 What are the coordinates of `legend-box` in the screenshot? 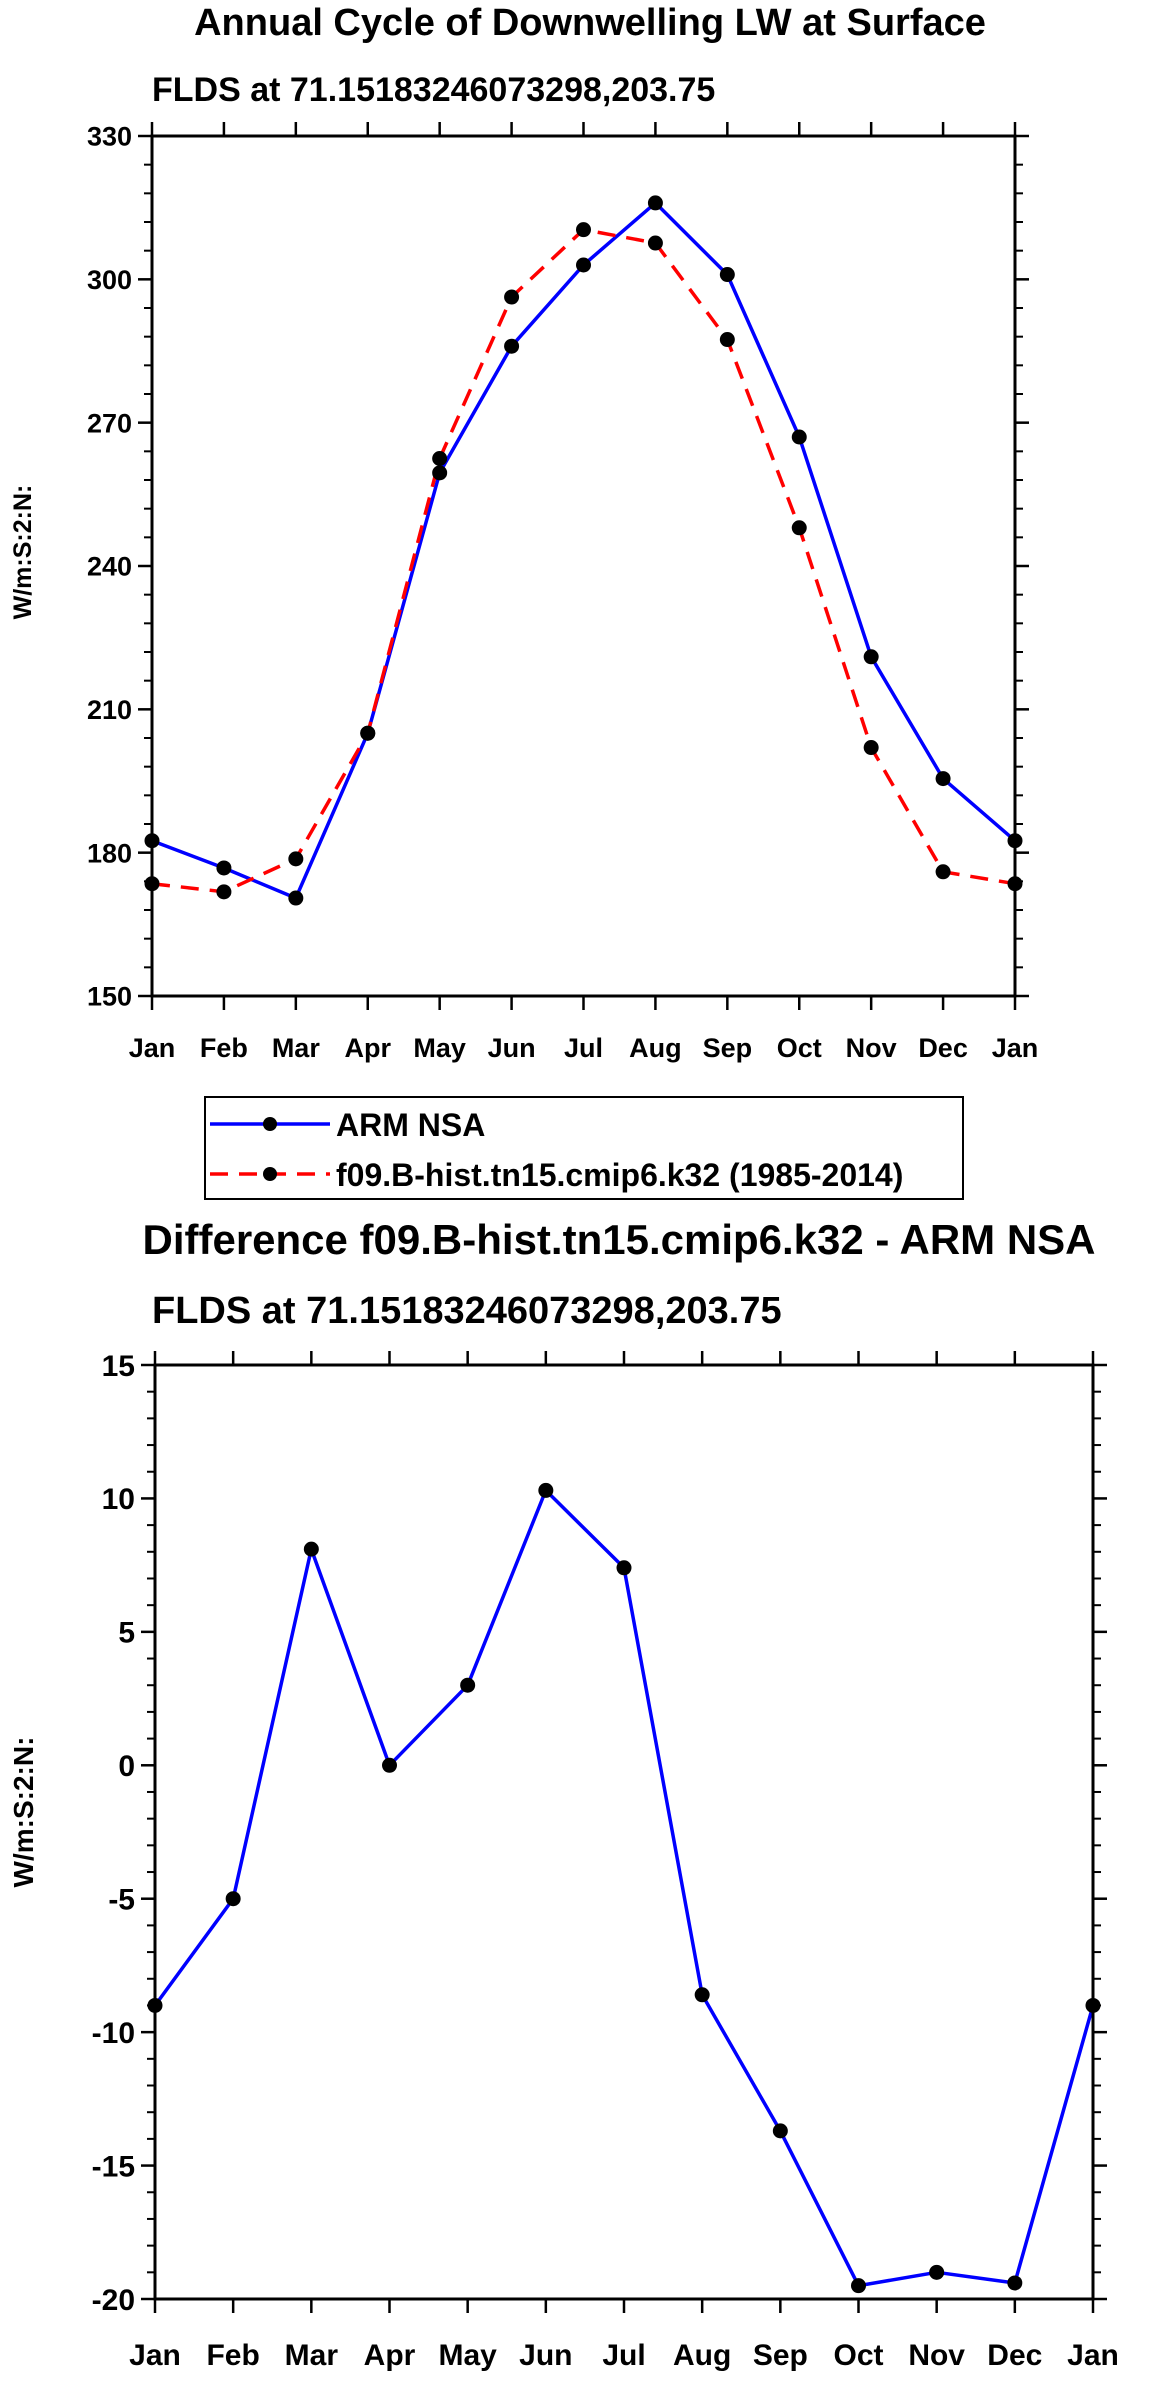 It's located at (584, 1148).